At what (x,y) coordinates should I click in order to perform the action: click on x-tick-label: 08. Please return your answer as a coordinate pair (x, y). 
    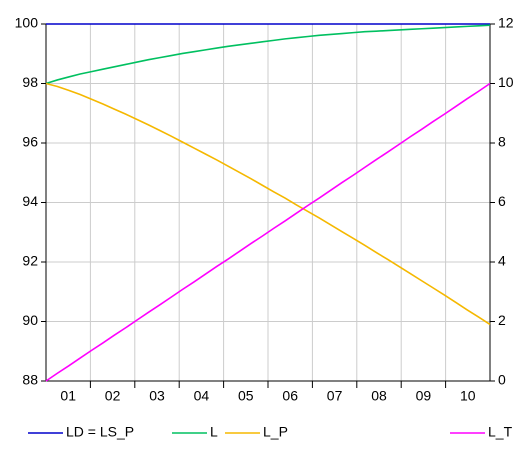
    Looking at the image, I should click on (379, 396).